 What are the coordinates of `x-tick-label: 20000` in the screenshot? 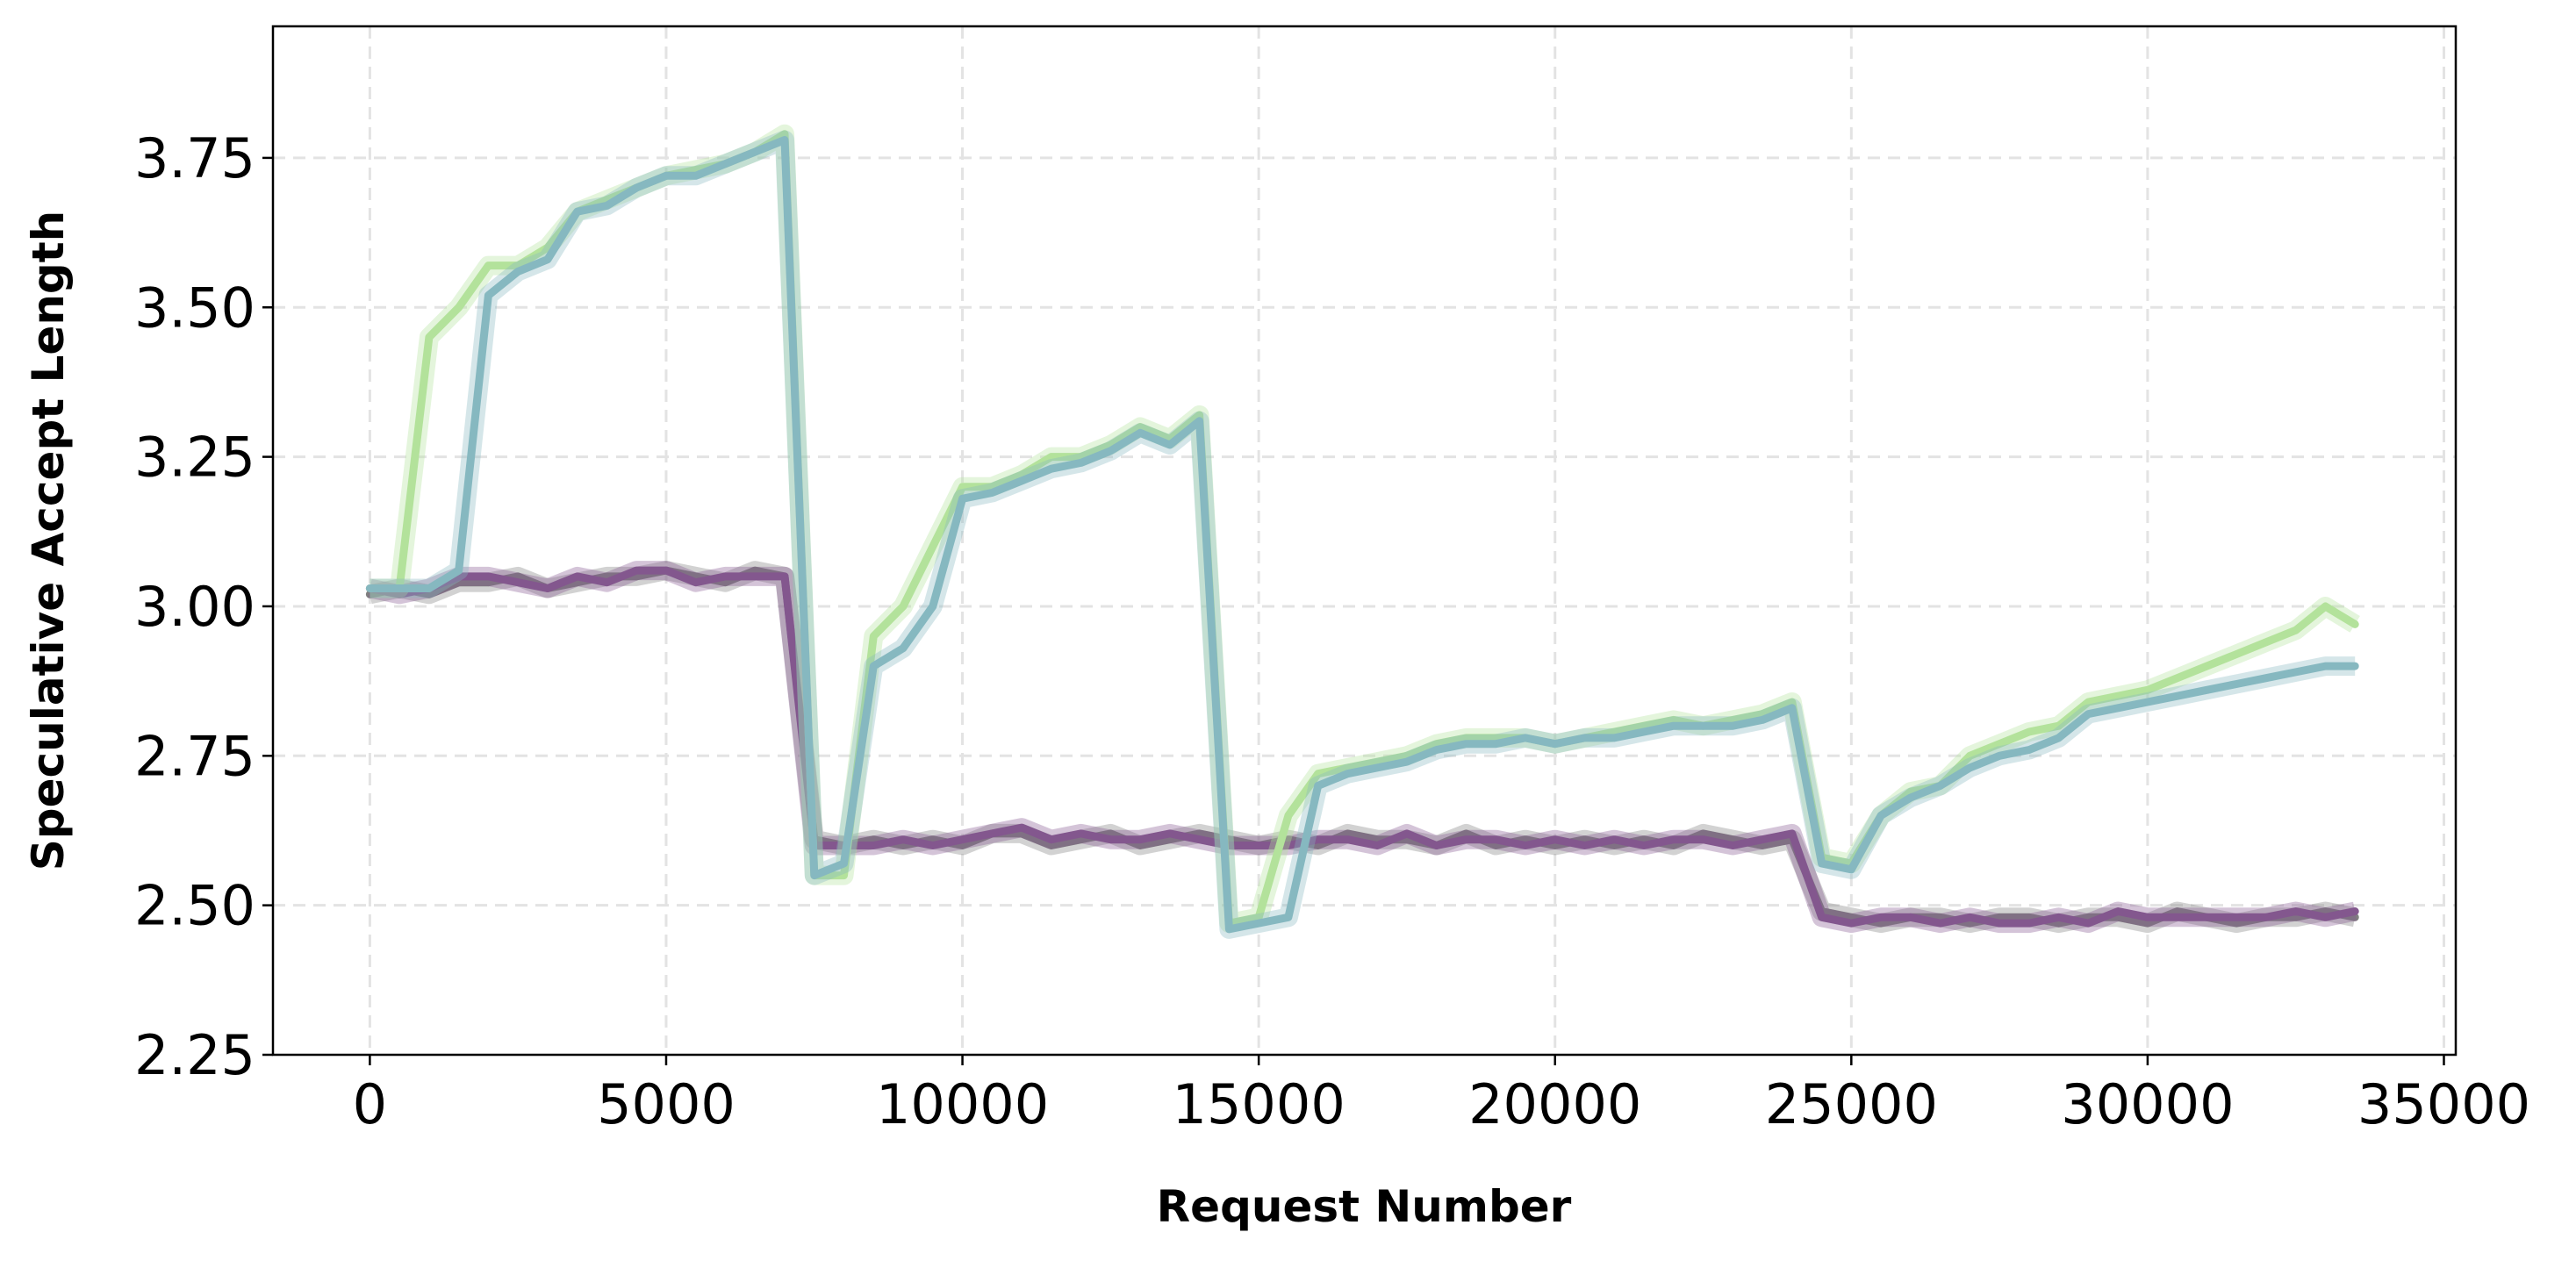 It's located at (1555, 1104).